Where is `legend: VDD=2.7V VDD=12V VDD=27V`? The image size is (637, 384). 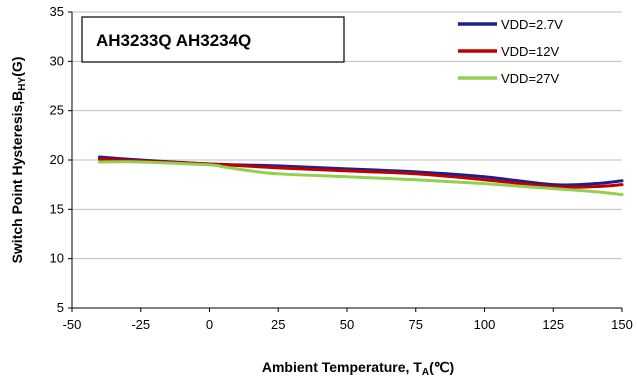 legend: VDD=2.7V VDD=12V VDD=27V is located at coordinates (510, 51).